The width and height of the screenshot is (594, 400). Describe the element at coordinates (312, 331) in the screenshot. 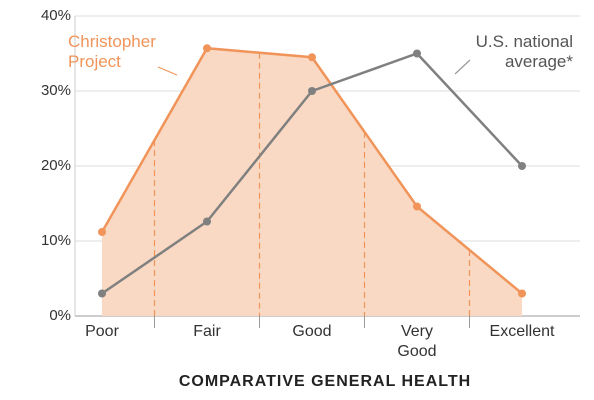

I see `x-tick-label: Good` at that location.